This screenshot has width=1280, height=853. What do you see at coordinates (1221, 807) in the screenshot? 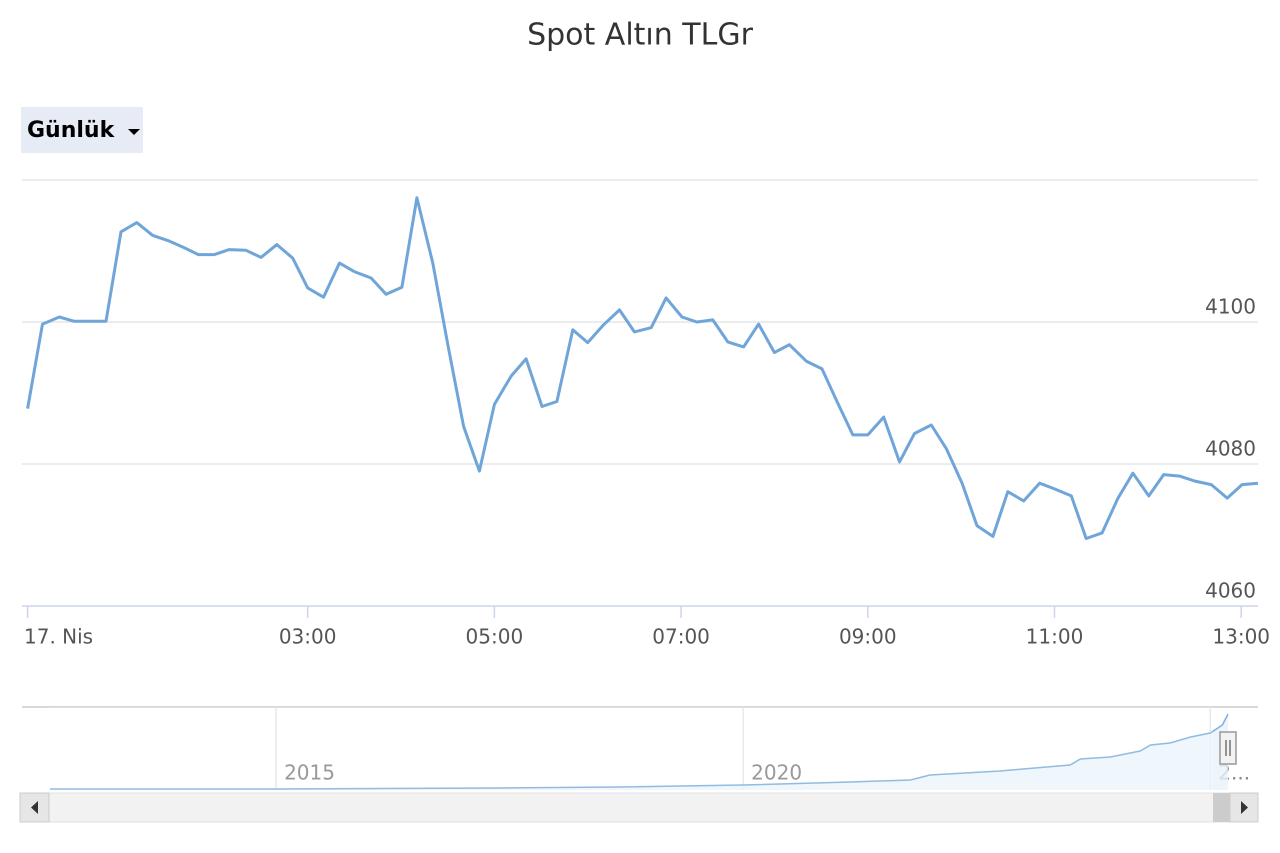
I see `scrollbar-thumb` at bounding box center [1221, 807].